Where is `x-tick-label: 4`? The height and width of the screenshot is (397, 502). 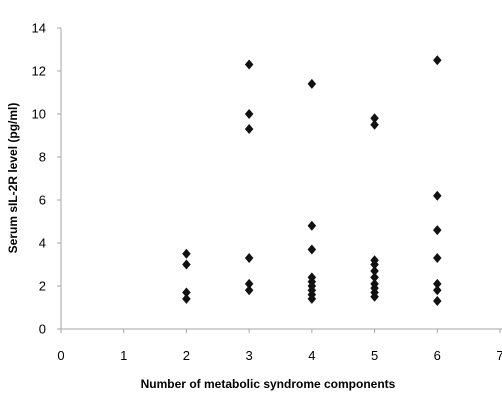 x-tick-label: 4 is located at coordinates (311, 355).